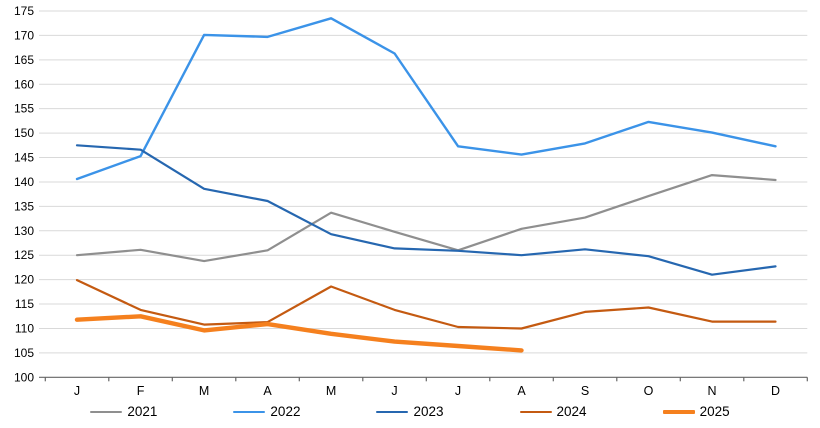 Image resolution: width=820 pixels, height=428 pixels. What do you see at coordinates (249, 412) in the screenshot?
I see `legend-swatch-2022` at bounding box center [249, 412].